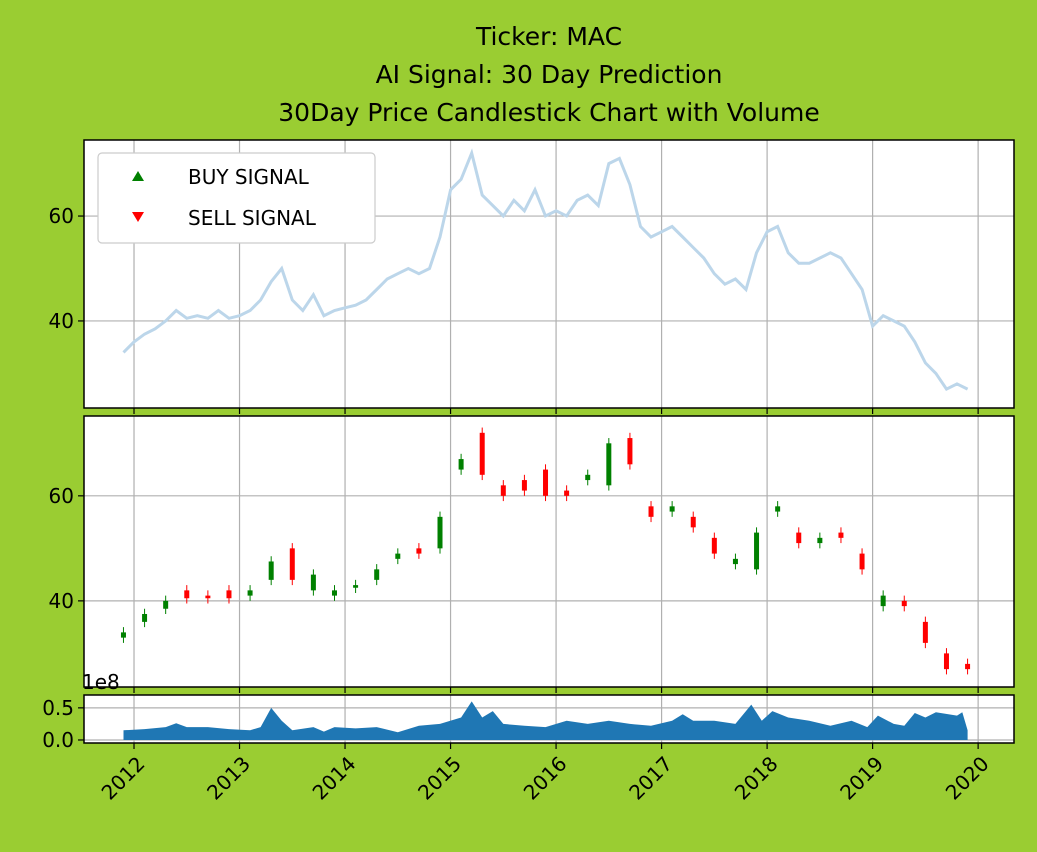  I want to click on offset-text: 1e8, so click(101, 682).